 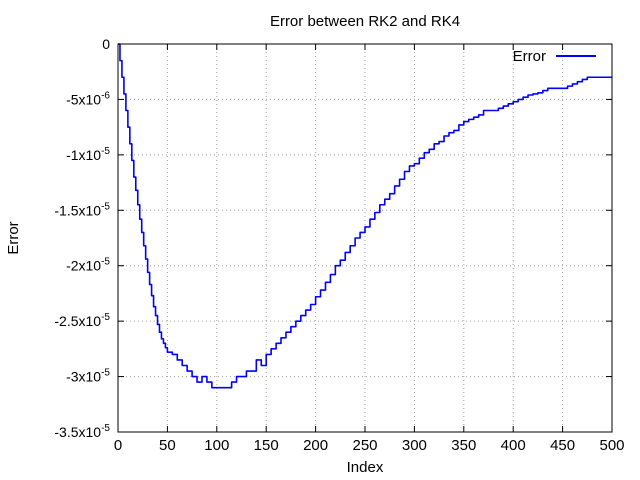 I want to click on y-tick-mantissa: -2.5x10, so click(x=77, y=321).